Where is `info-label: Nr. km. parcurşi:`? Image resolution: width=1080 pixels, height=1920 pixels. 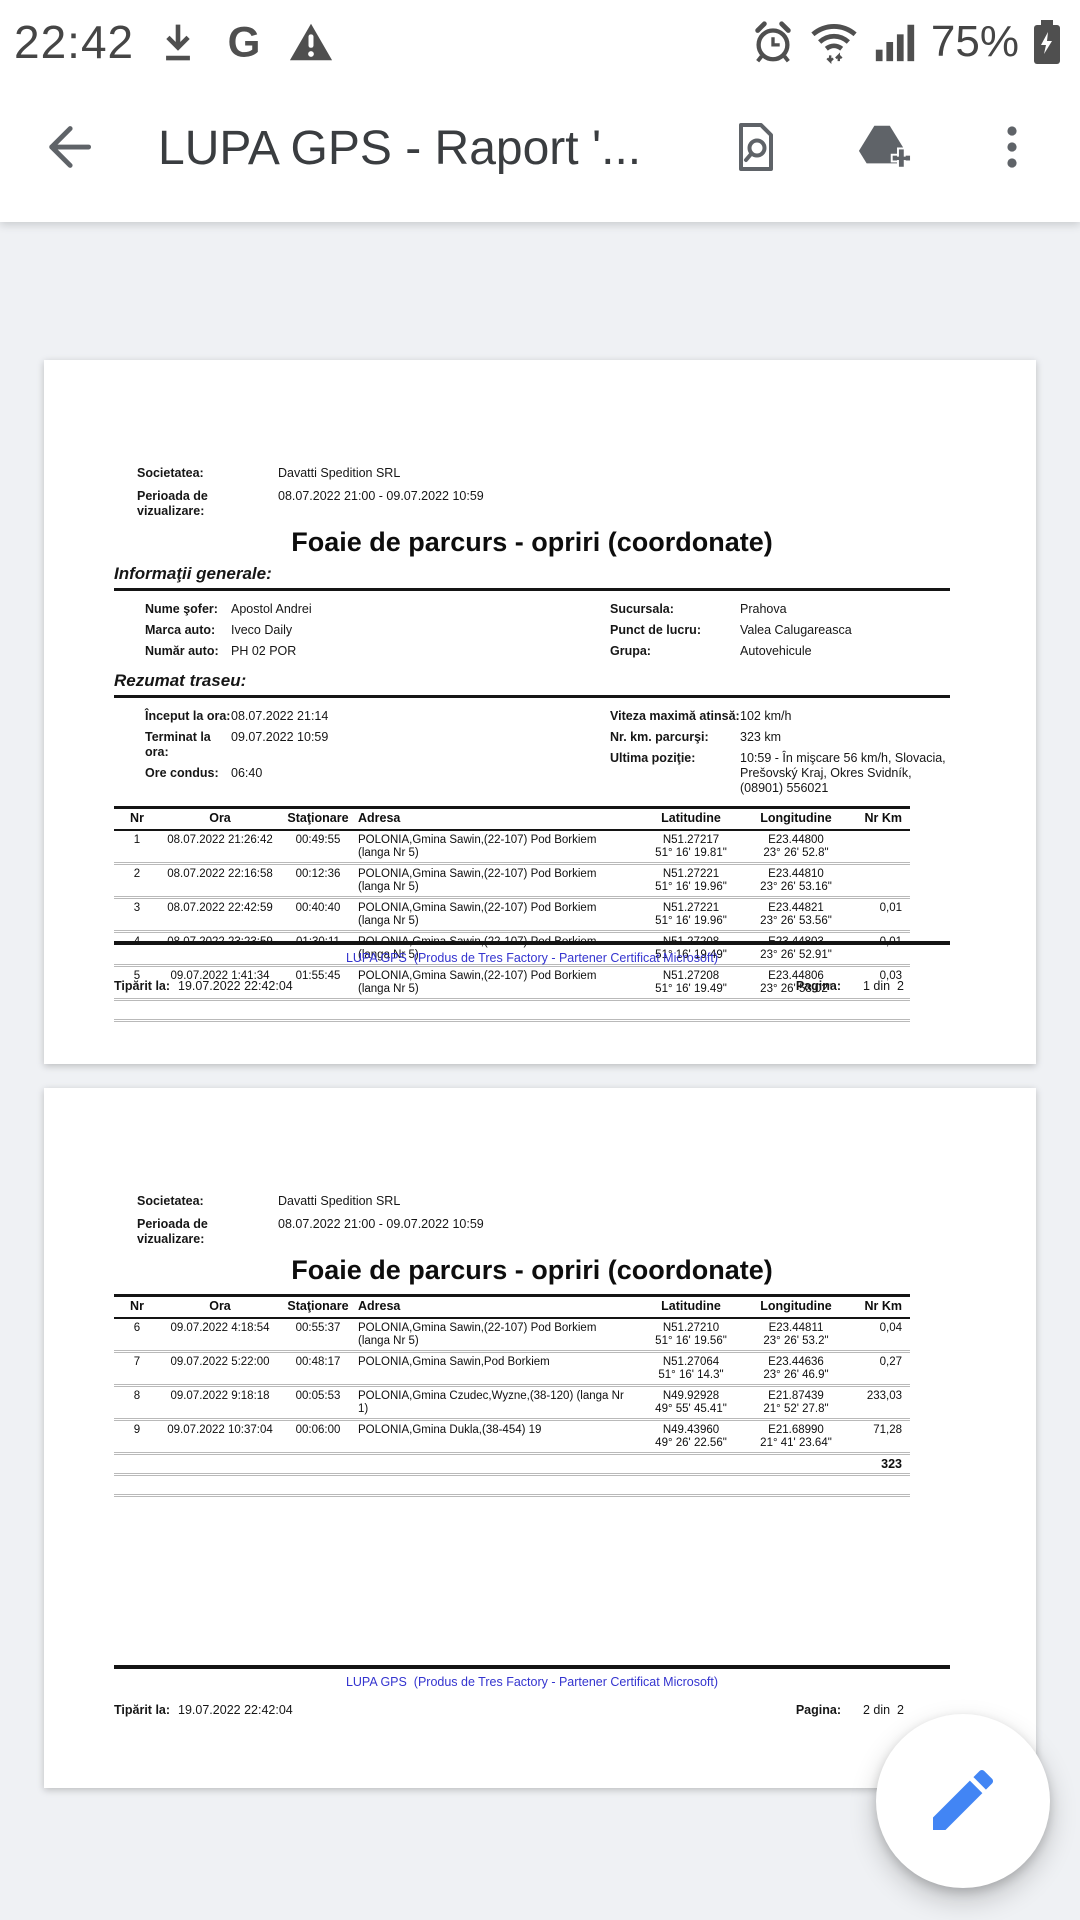
info-label: Nr. km. parcurşi: is located at coordinates (659, 737).